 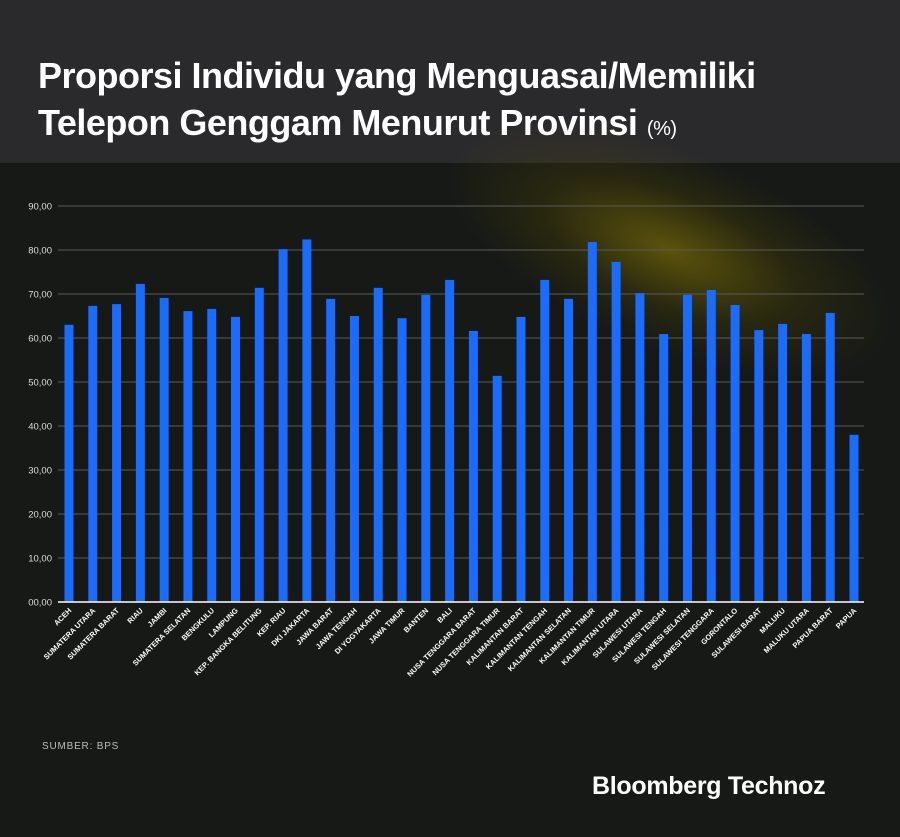 I want to click on y-tick-label: 60,00, so click(x=40, y=339).